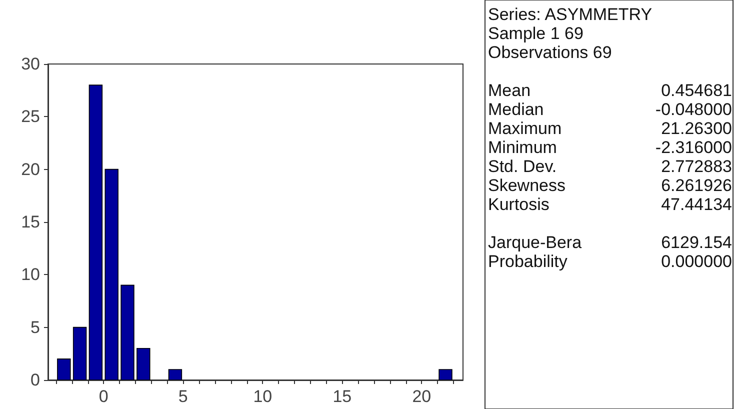 The height and width of the screenshot is (409, 734). I want to click on x-tick-label: 20, so click(422, 396).